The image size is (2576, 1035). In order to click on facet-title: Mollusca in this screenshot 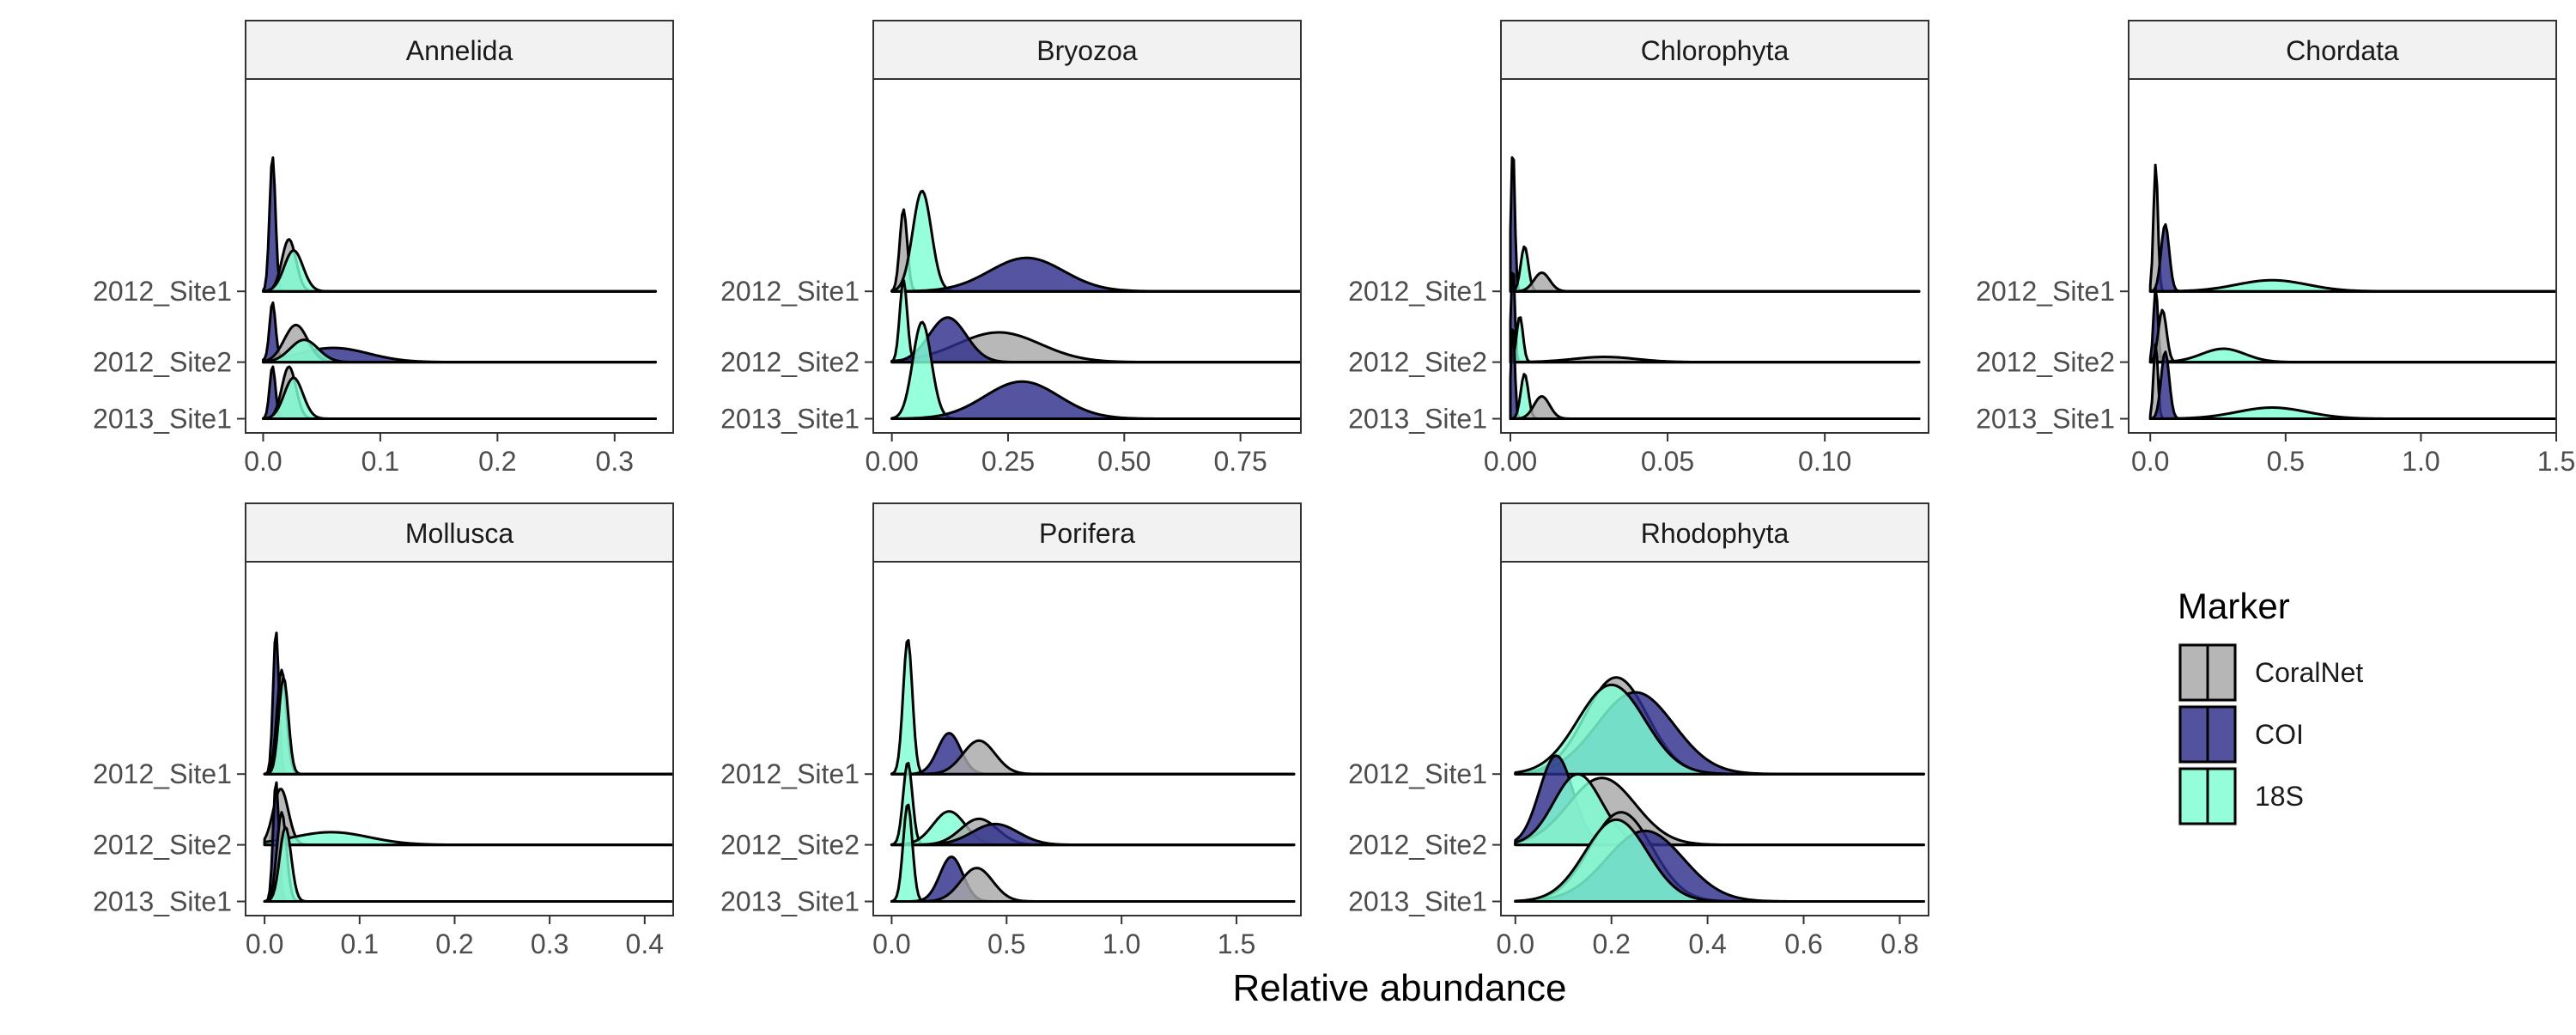, I will do `click(459, 533)`.